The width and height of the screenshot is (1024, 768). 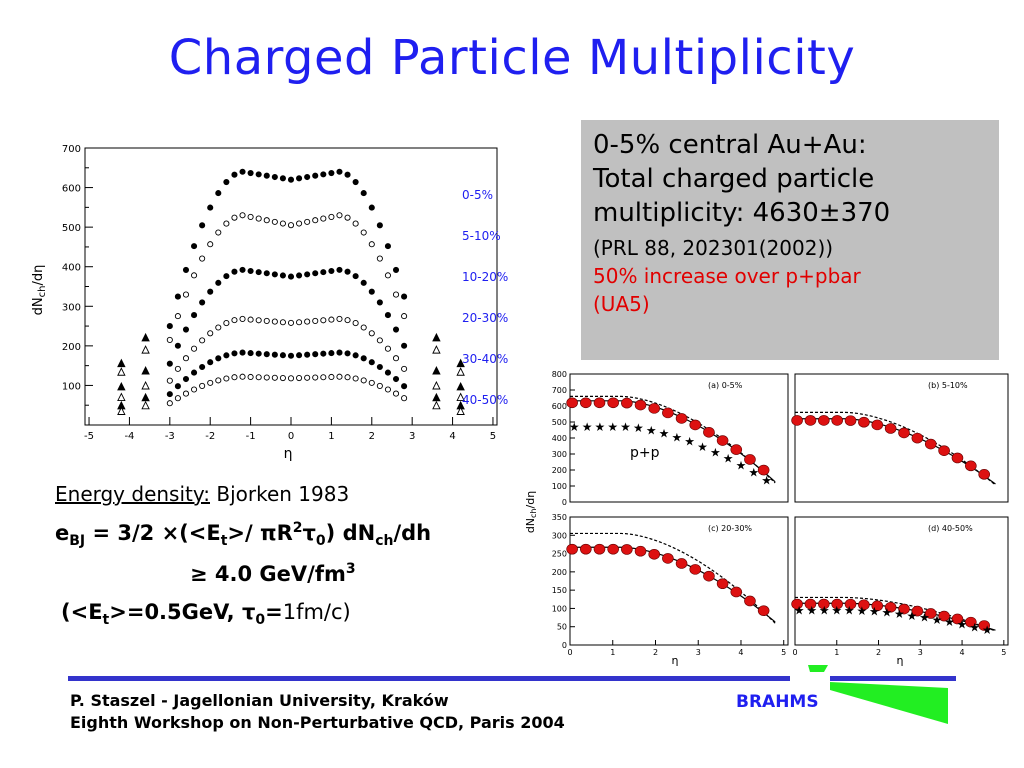 What do you see at coordinates (559, 470) in the screenshot?
I see `panel-y-tick-label: 200` at bounding box center [559, 470].